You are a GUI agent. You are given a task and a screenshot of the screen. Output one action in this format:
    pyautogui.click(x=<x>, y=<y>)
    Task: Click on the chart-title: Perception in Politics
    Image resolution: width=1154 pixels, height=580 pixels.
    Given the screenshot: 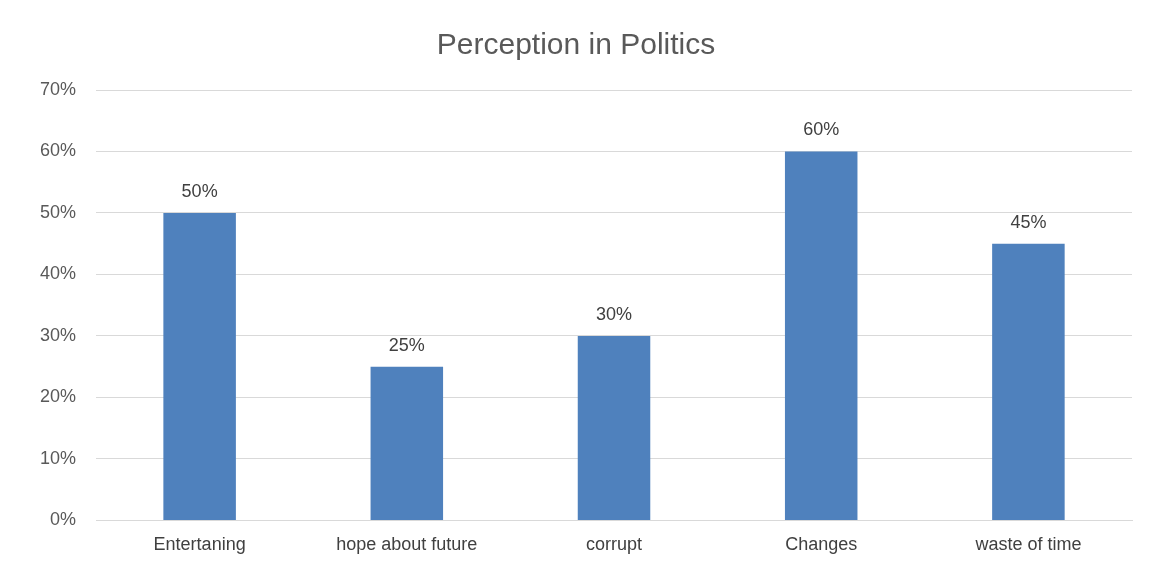 What is the action you would take?
    pyautogui.click(x=576, y=44)
    